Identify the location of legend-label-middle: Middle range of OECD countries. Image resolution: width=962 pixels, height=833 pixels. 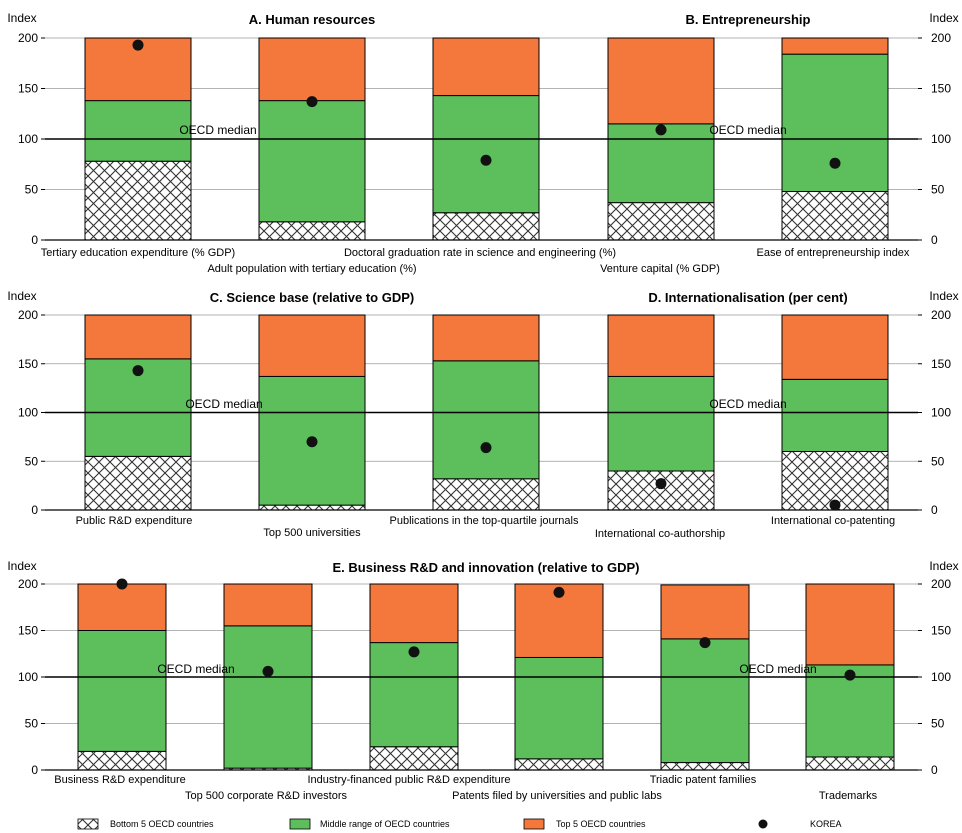
(385, 824).